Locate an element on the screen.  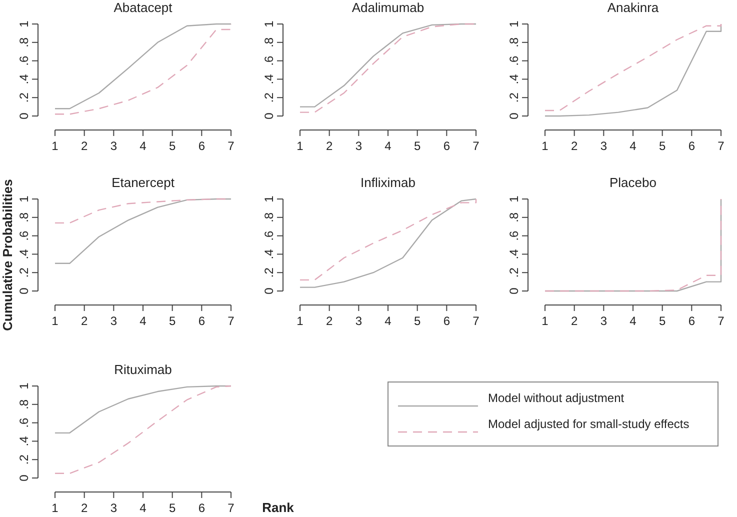
chart-title: Adalimumab is located at coordinates (388, 7).